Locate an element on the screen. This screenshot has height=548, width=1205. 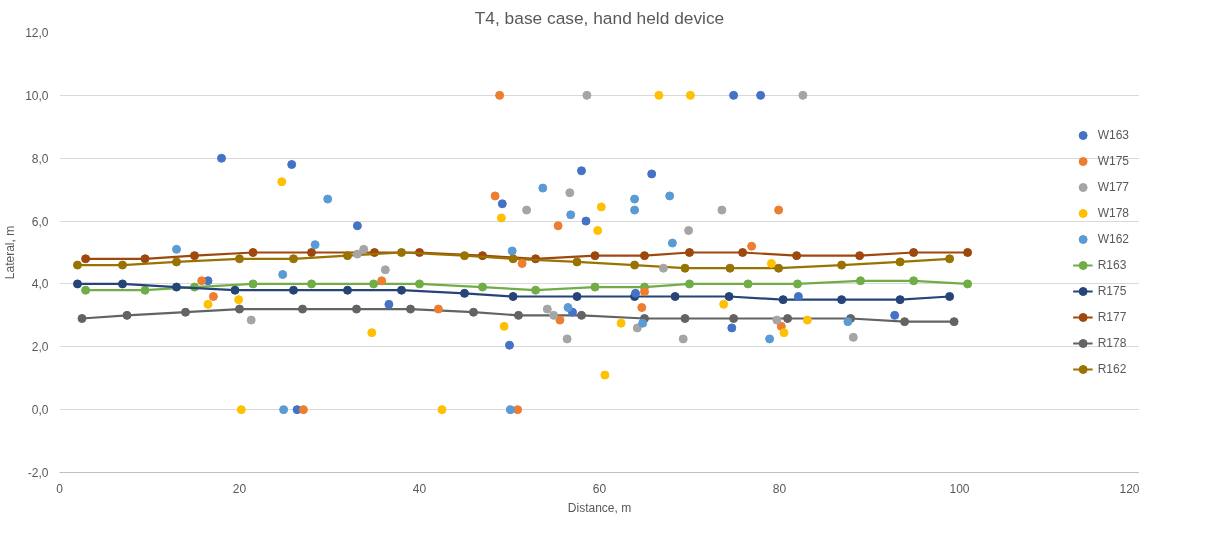
legend-label: W163 is located at coordinates (1113, 135).